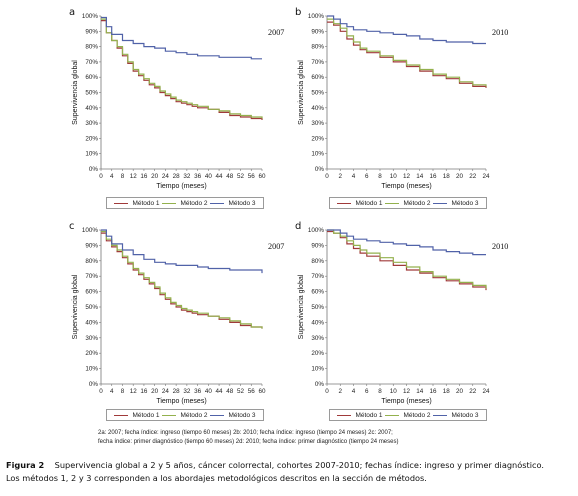 This screenshot has width=578, height=496. Describe the element at coordinates (367, 391) in the screenshot. I see `x-tick-label: 6` at that location.